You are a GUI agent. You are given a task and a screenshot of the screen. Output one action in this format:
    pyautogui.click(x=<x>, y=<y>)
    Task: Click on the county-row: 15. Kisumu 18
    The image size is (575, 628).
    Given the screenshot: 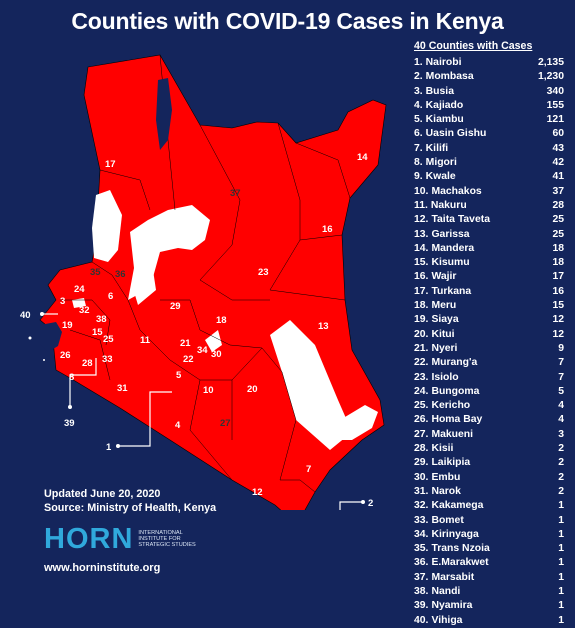 What is the action you would take?
    pyautogui.click(x=489, y=263)
    